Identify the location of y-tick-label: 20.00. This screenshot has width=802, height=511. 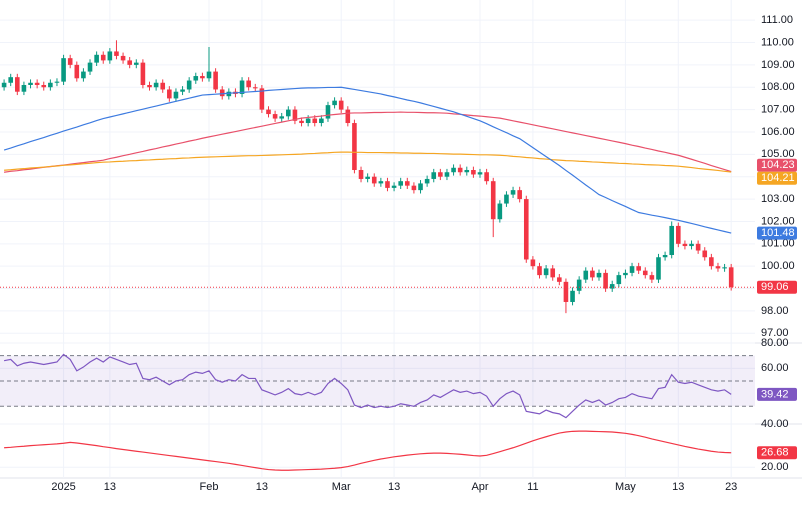
(775, 467).